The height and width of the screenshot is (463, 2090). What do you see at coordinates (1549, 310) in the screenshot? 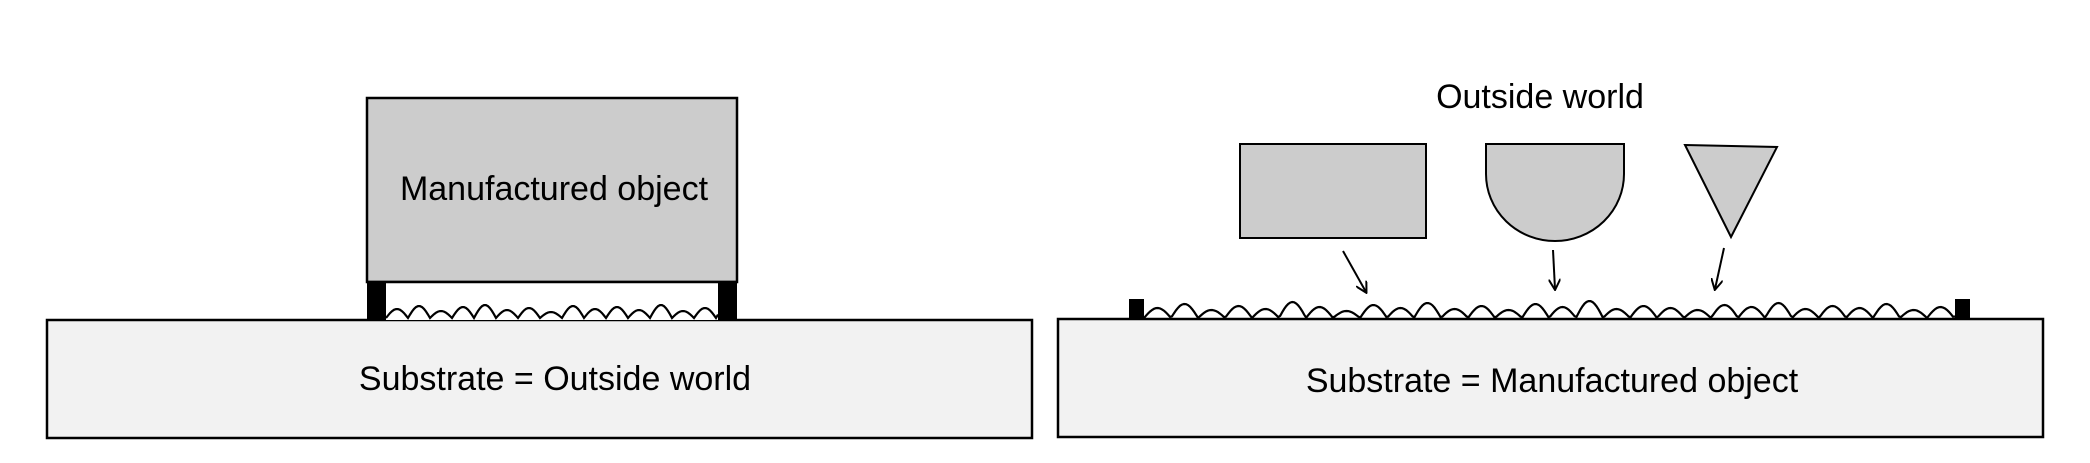
I see `right-surface-roughness` at bounding box center [1549, 310].